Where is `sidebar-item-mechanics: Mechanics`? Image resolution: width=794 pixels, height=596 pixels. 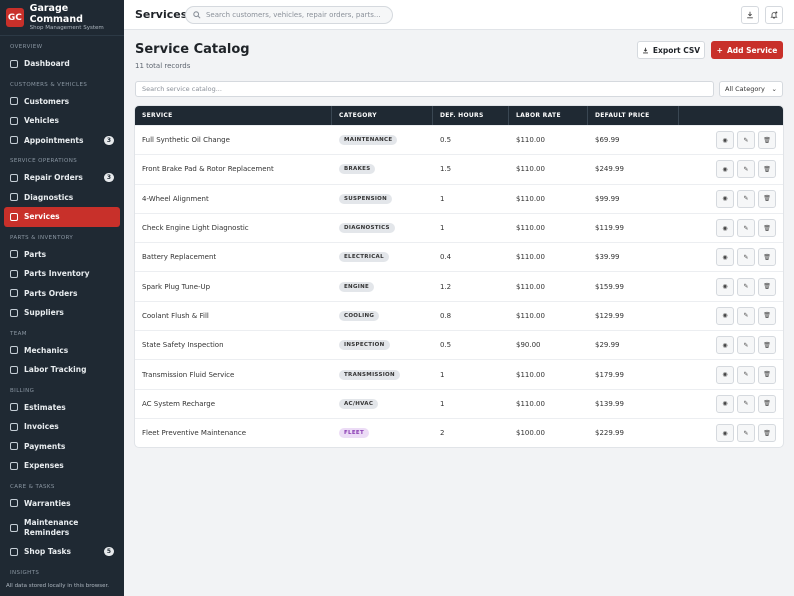 sidebar-item-mechanics: Mechanics is located at coordinates (62, 351).